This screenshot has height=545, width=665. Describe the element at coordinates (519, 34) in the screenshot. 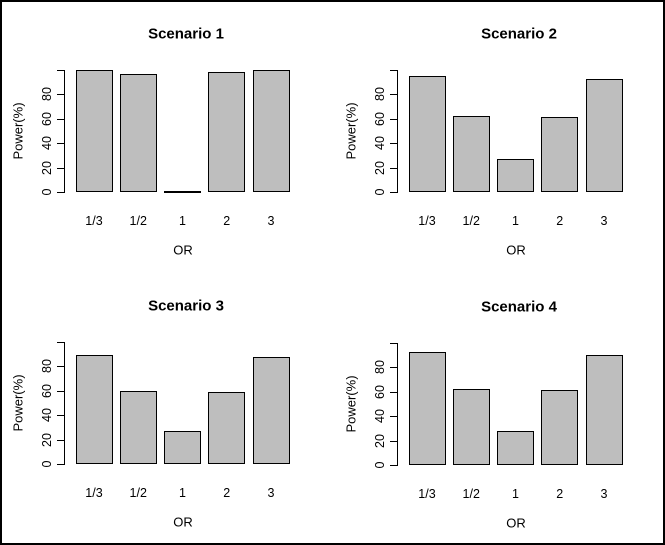

I see `chart-title: Scenario 2` at that location.